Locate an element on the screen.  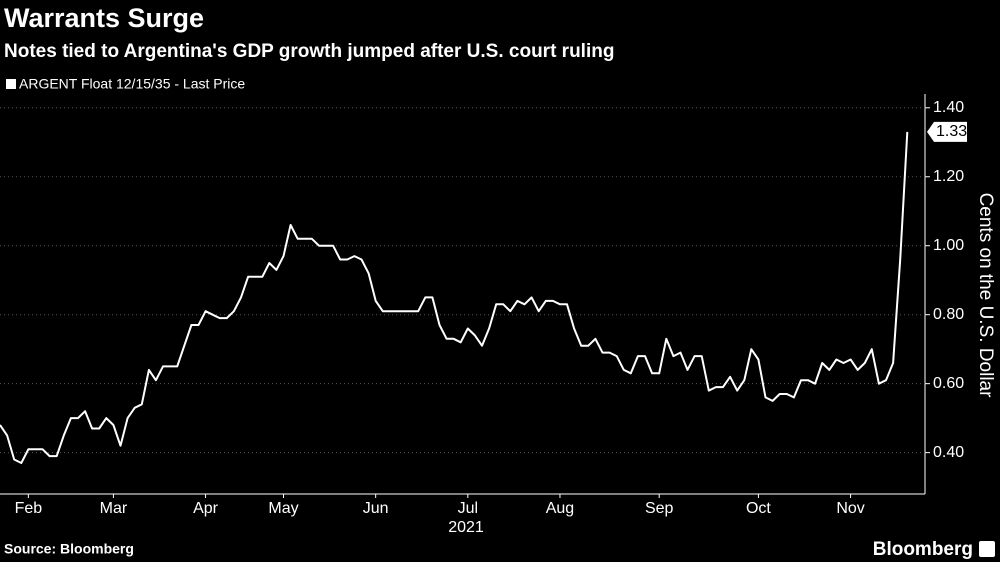
legend-swatch is located at coordinates (11, 84).